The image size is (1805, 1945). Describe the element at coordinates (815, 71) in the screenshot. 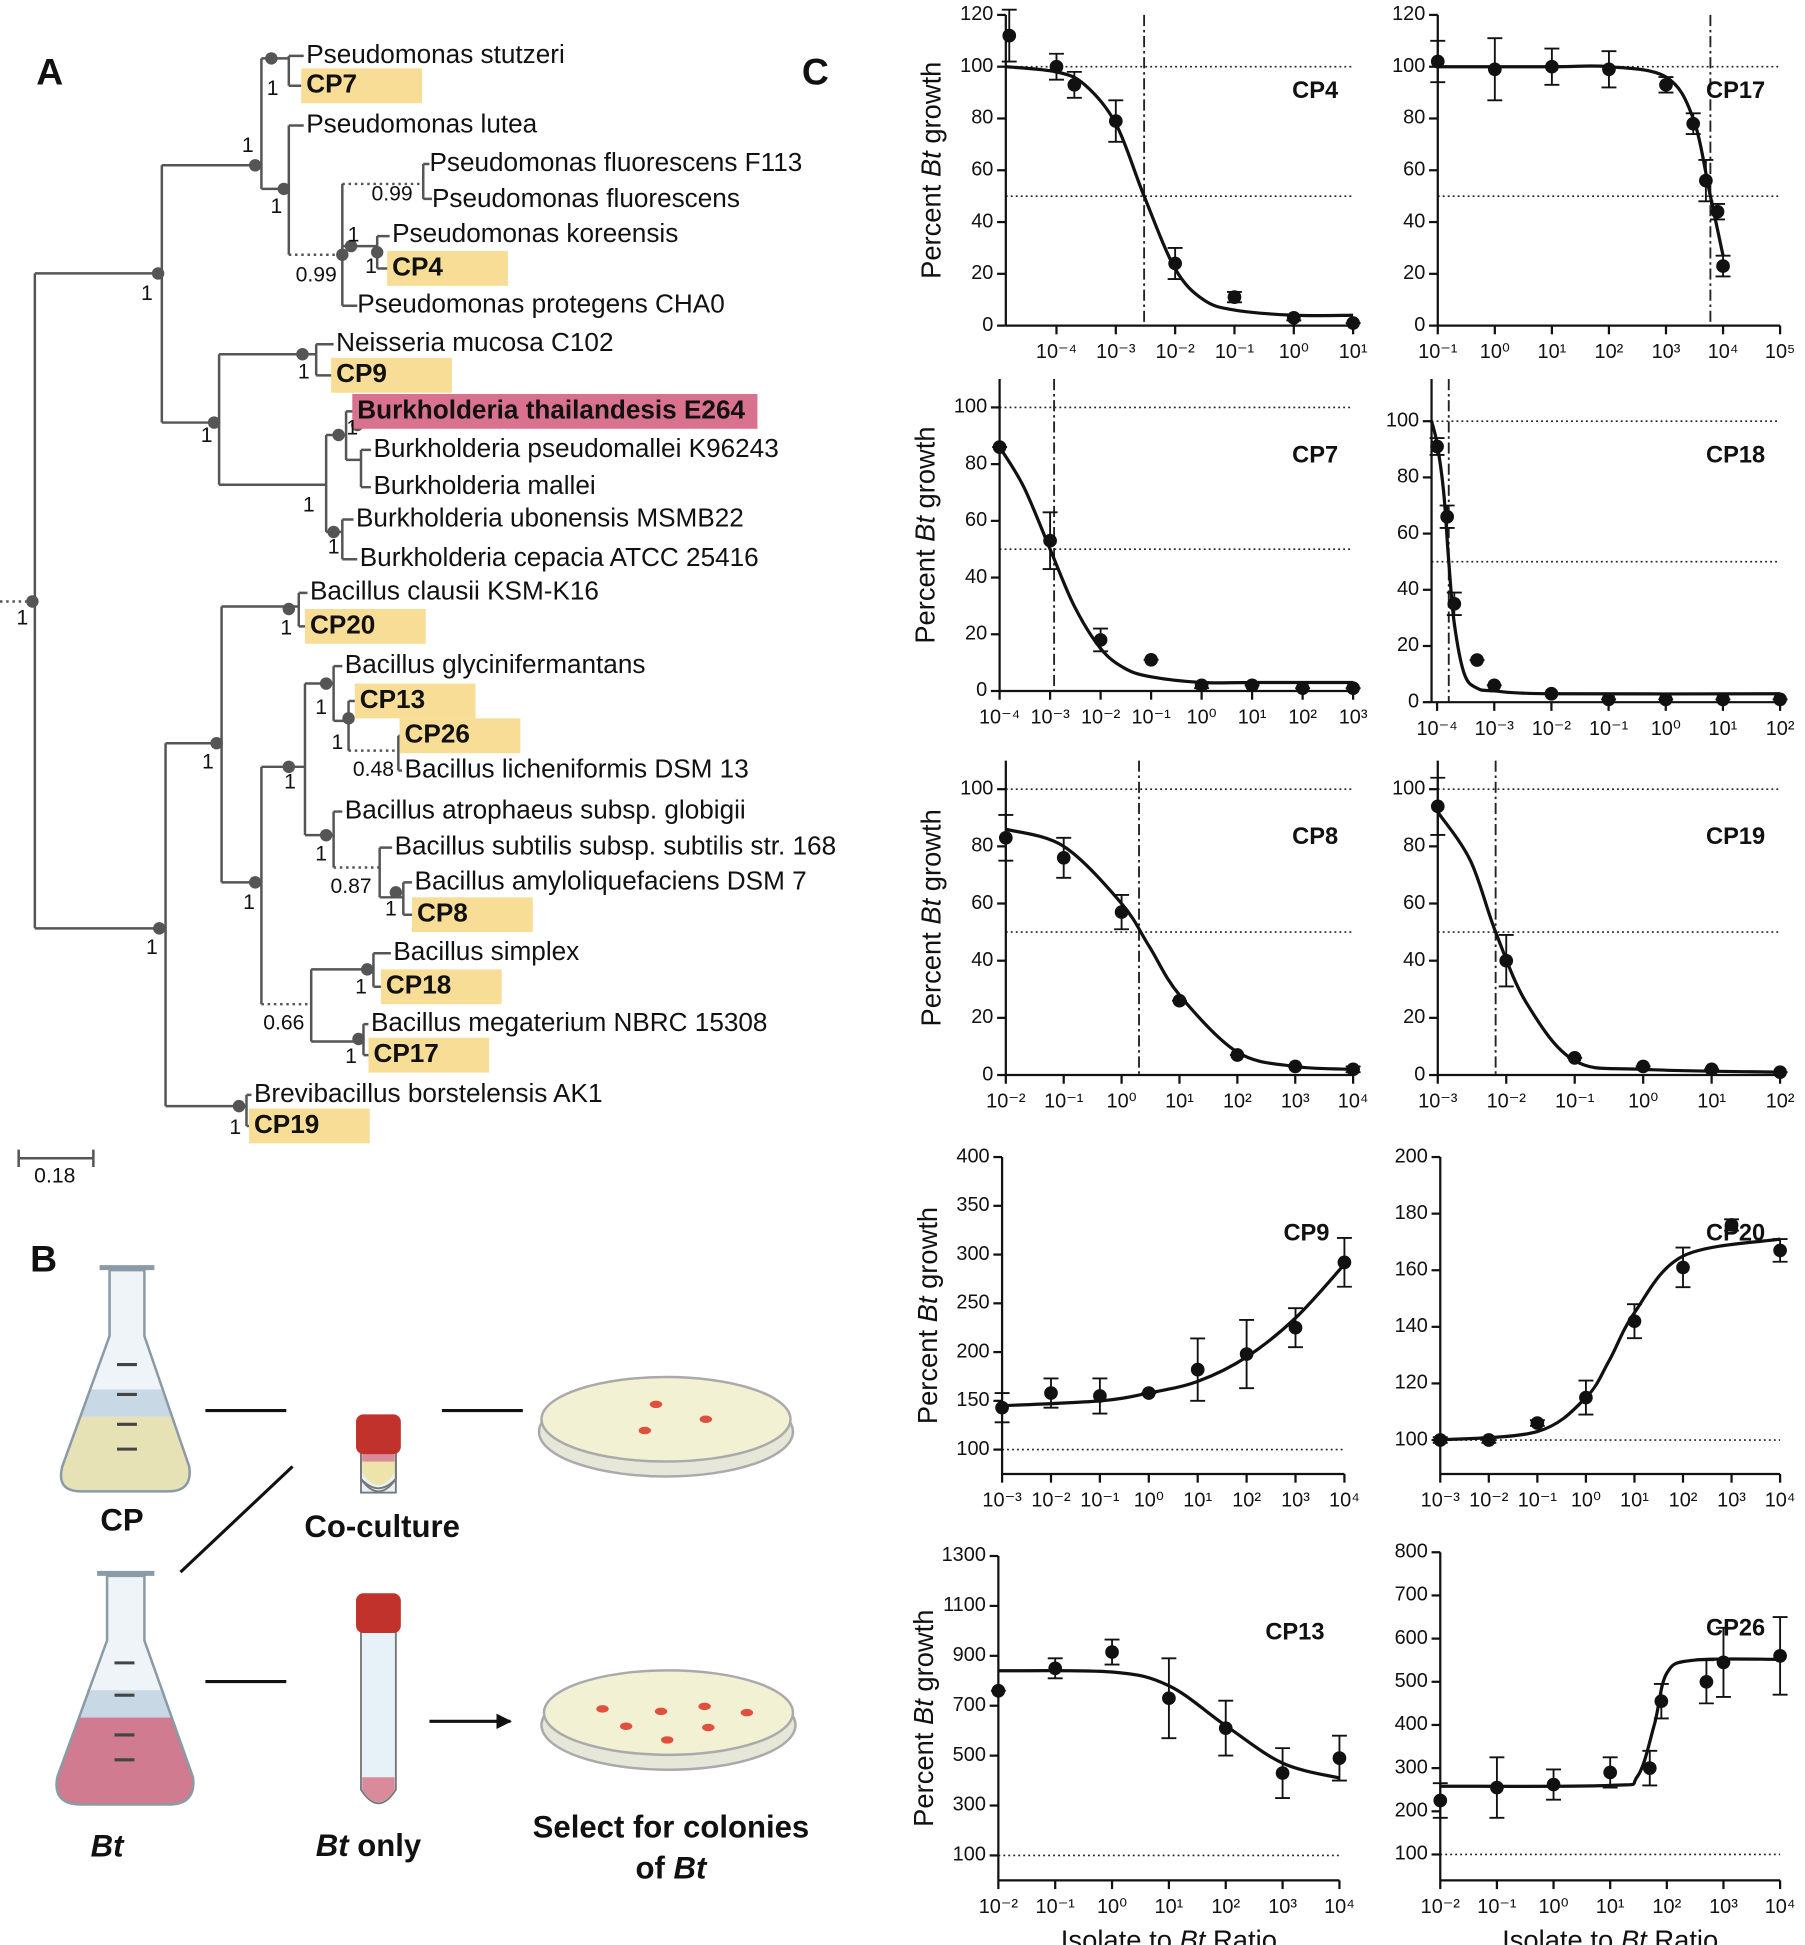

I see `panel-label: C` at that location.